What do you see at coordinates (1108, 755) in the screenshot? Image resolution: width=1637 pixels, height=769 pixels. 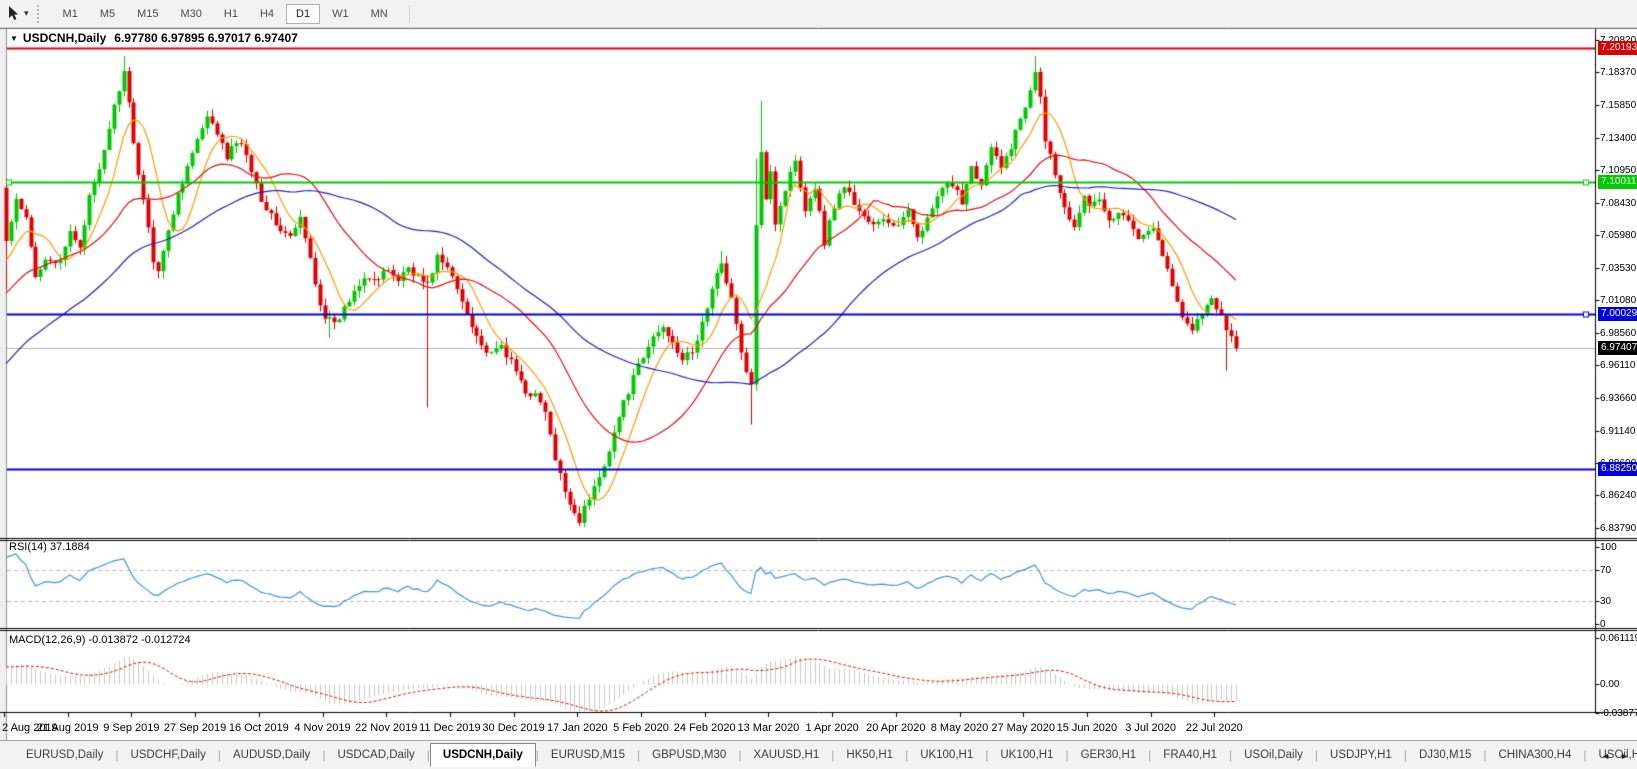 I see `tab-ger30h1: GER30,H1` at bounding box center [1108, 755].